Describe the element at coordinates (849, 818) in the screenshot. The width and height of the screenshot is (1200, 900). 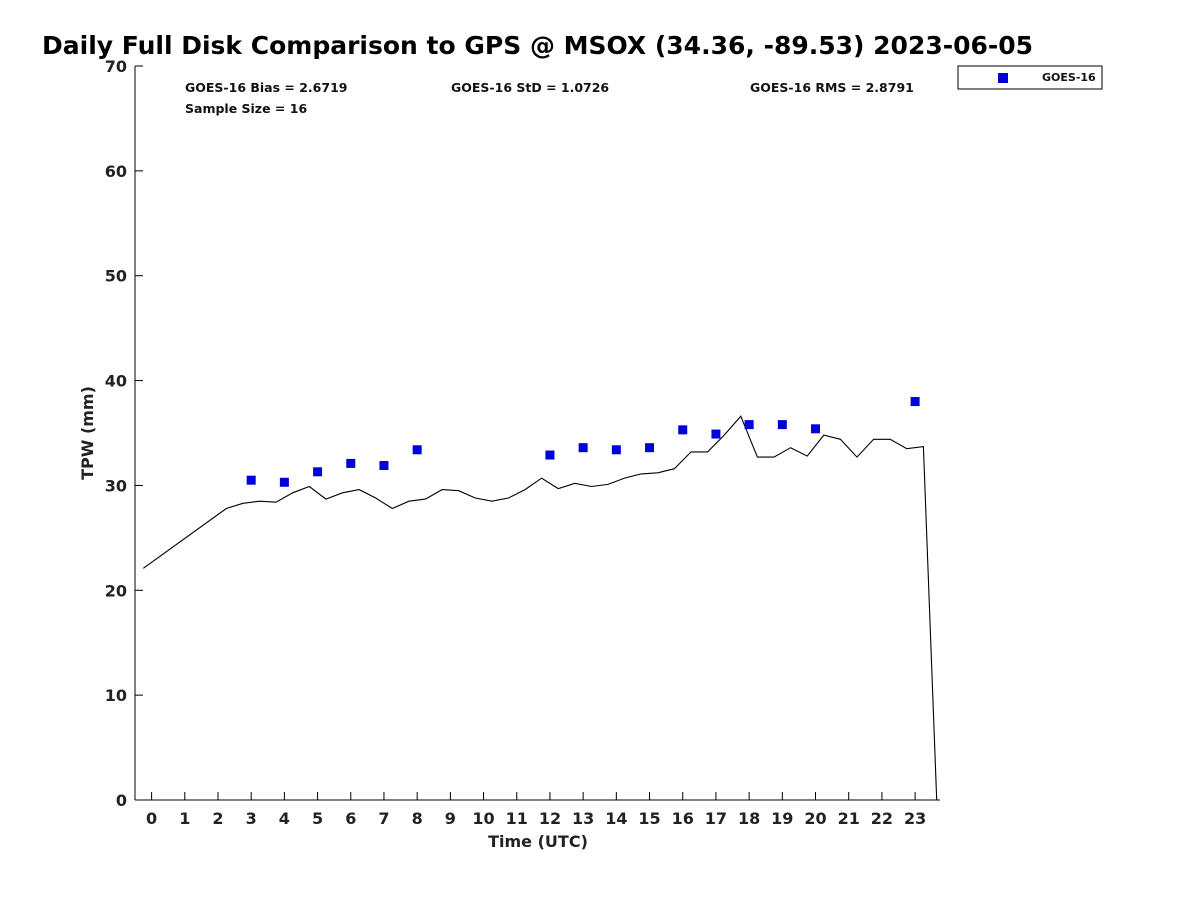
I see `x-tick-label: 21` at that location.